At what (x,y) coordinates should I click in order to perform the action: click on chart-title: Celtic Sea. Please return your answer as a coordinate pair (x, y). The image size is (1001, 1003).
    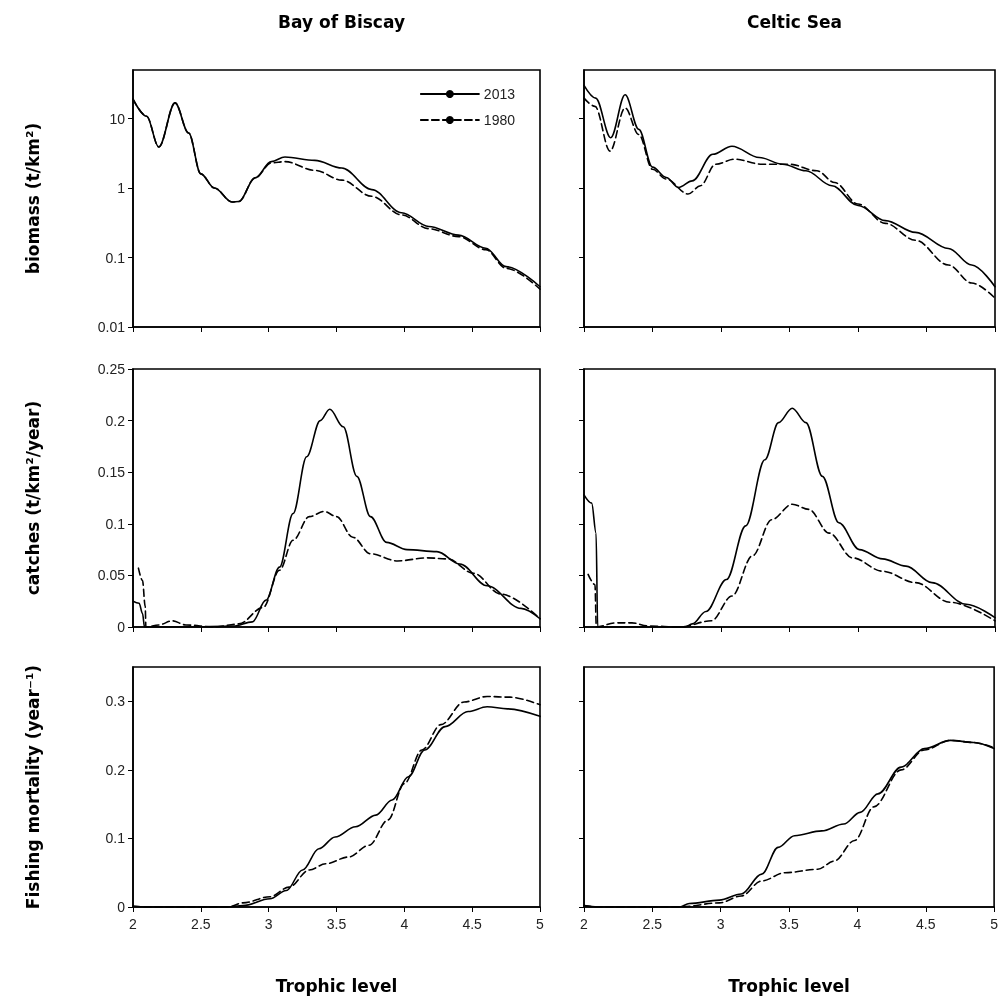
    Looking at the image, I should click on (794, 21).